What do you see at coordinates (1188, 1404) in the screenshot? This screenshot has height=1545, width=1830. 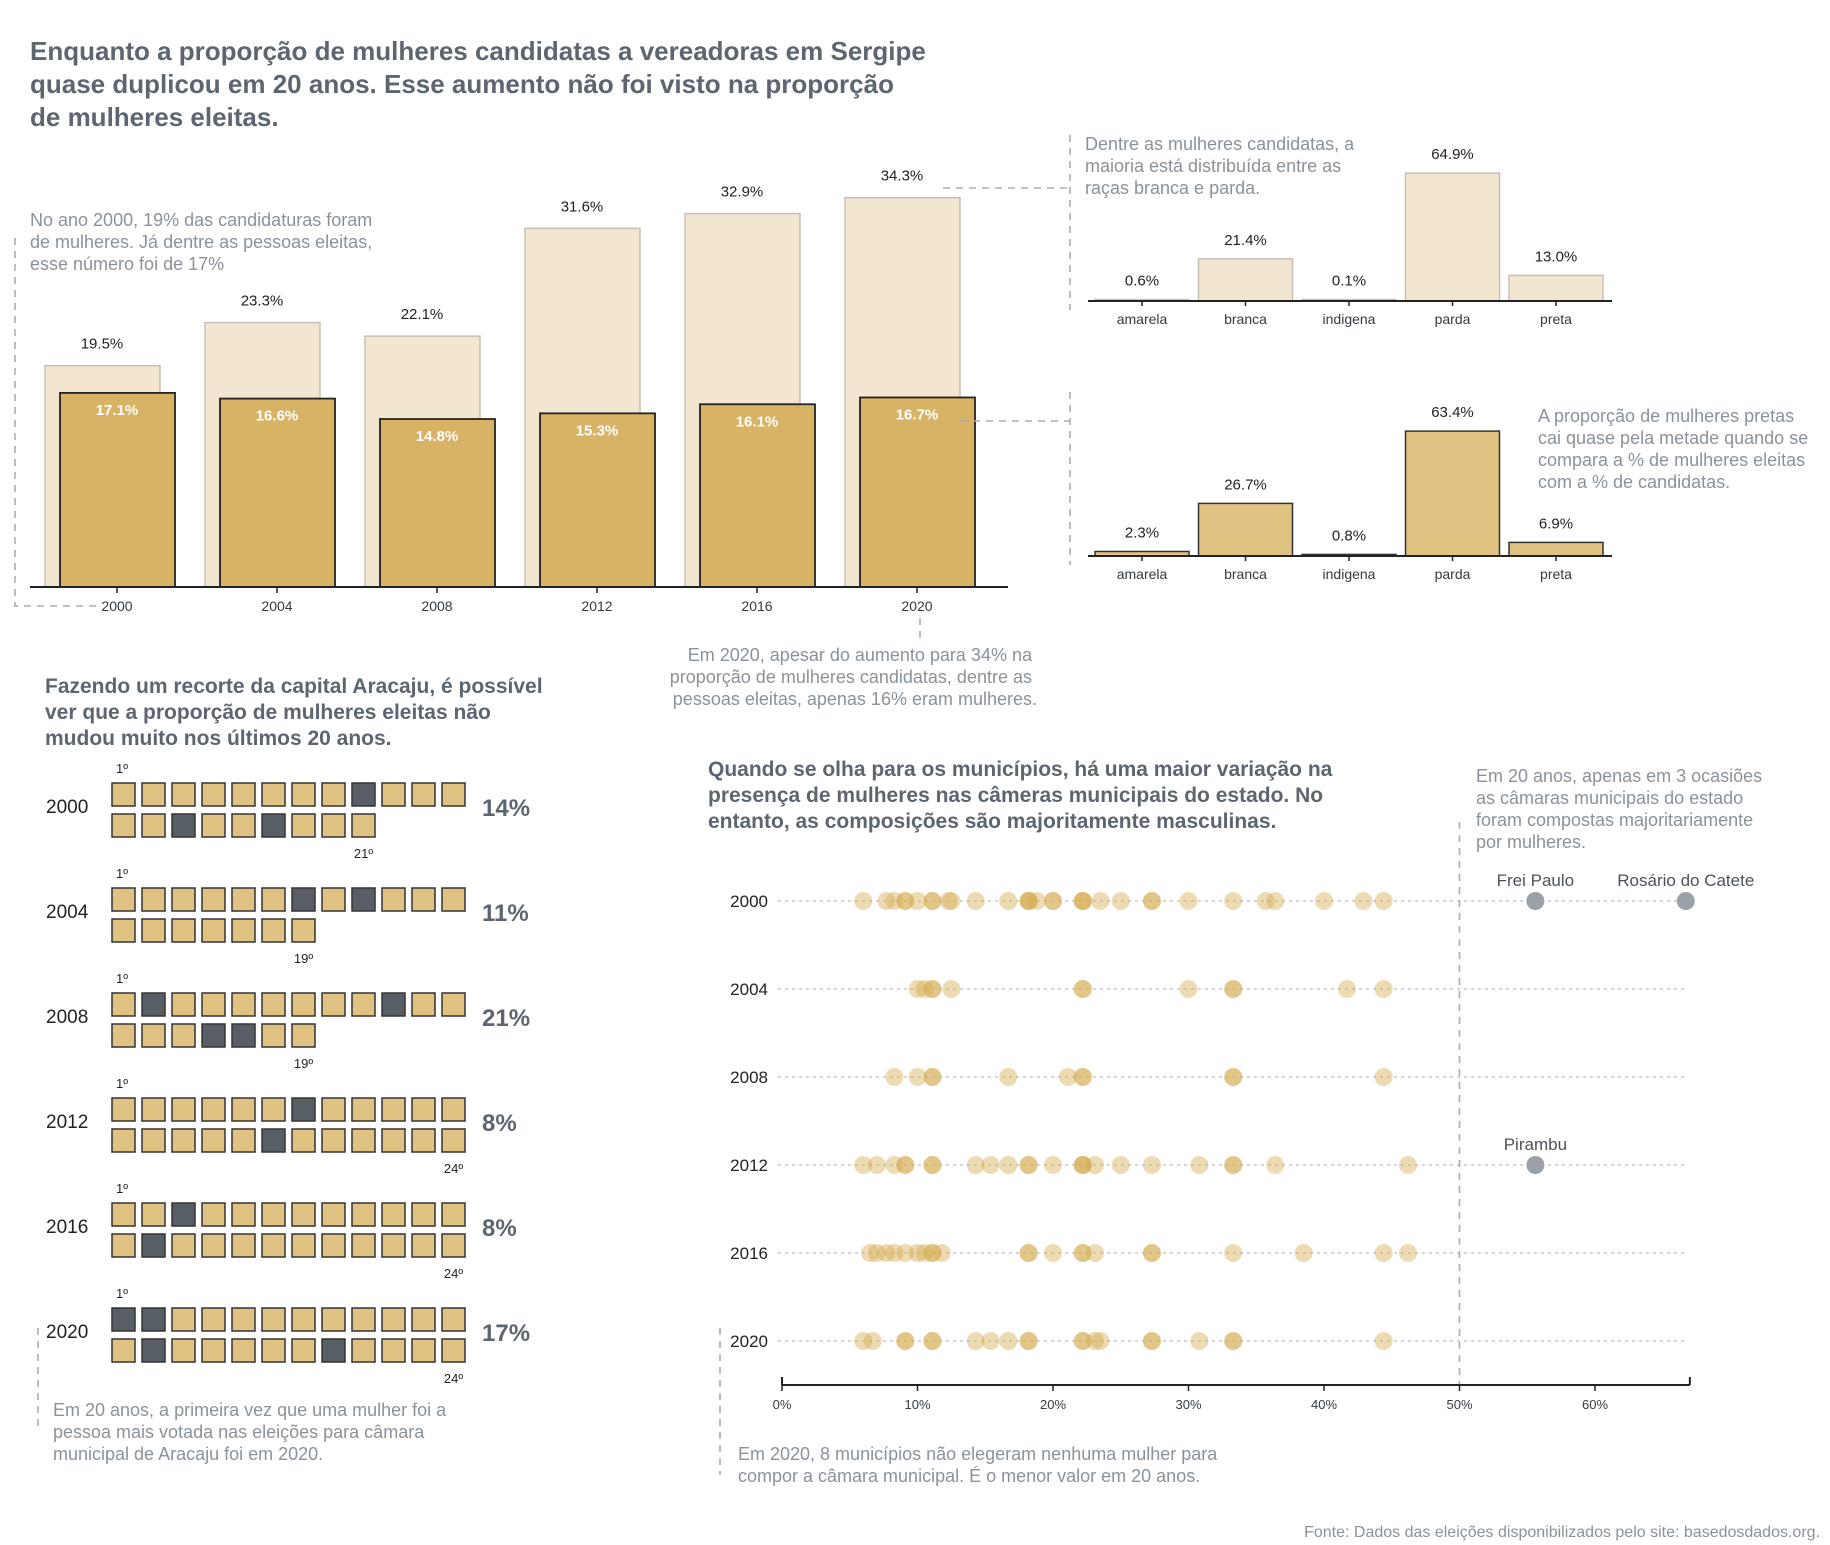 I see `x-tick-label: 30%` at bounding box center [1188, 1404].